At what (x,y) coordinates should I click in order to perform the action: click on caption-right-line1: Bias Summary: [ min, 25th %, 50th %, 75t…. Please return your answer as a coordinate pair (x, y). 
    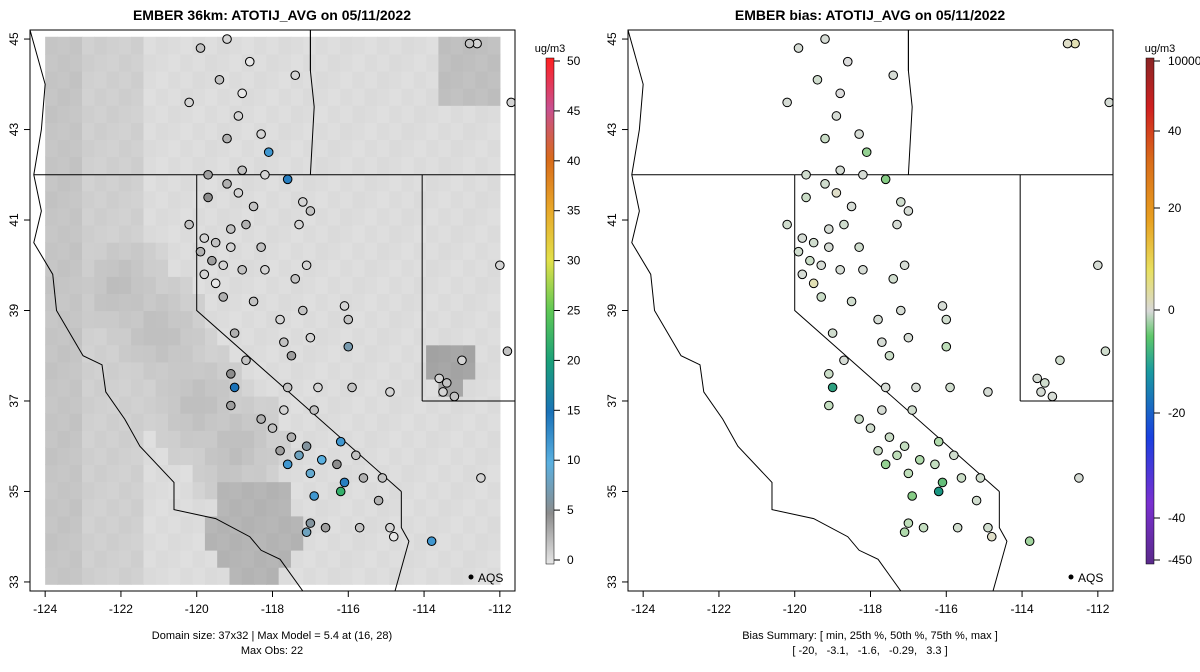
    Looking at the image, I should click on (870, 636).